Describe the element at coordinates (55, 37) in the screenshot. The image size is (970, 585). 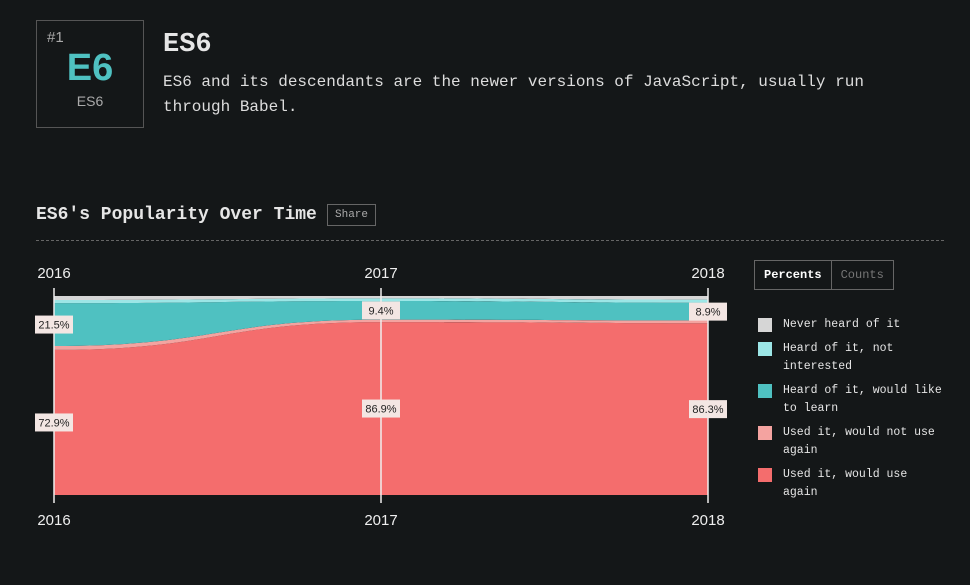
I see `rank: #1` at that location.